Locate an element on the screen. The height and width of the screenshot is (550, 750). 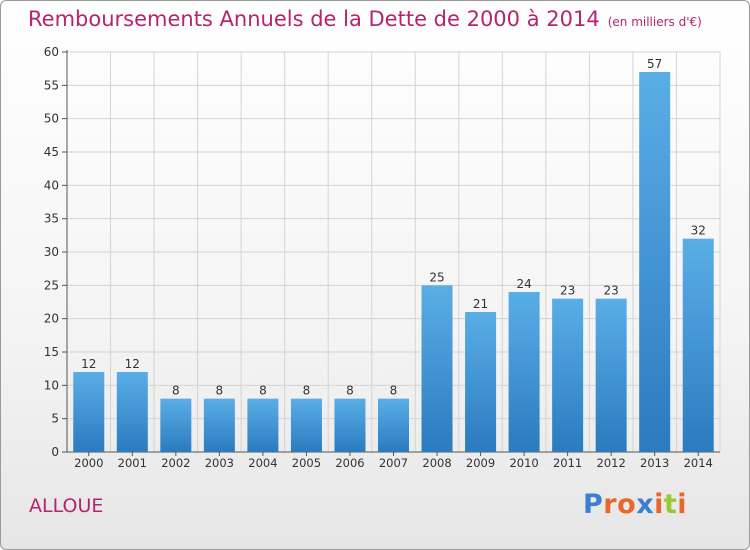
y-tick-label: 30 is located at coordinates (51, 252).